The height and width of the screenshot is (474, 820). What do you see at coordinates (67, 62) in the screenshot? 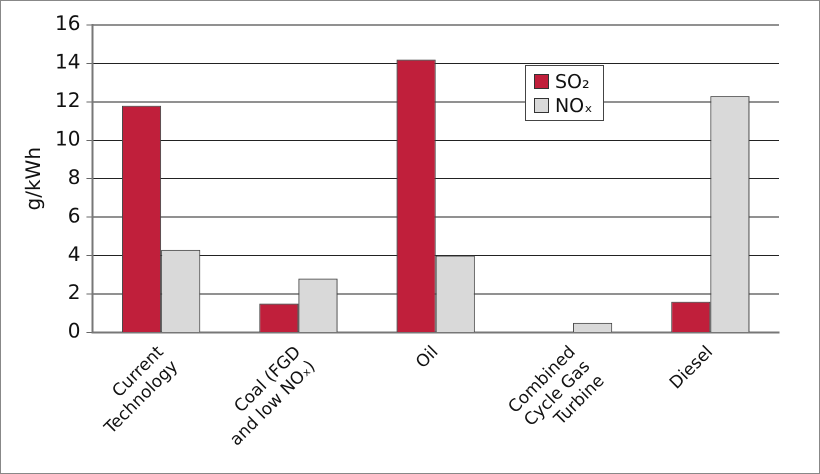
I see `y-tick-label: 14` at bounding box center [67, 62].